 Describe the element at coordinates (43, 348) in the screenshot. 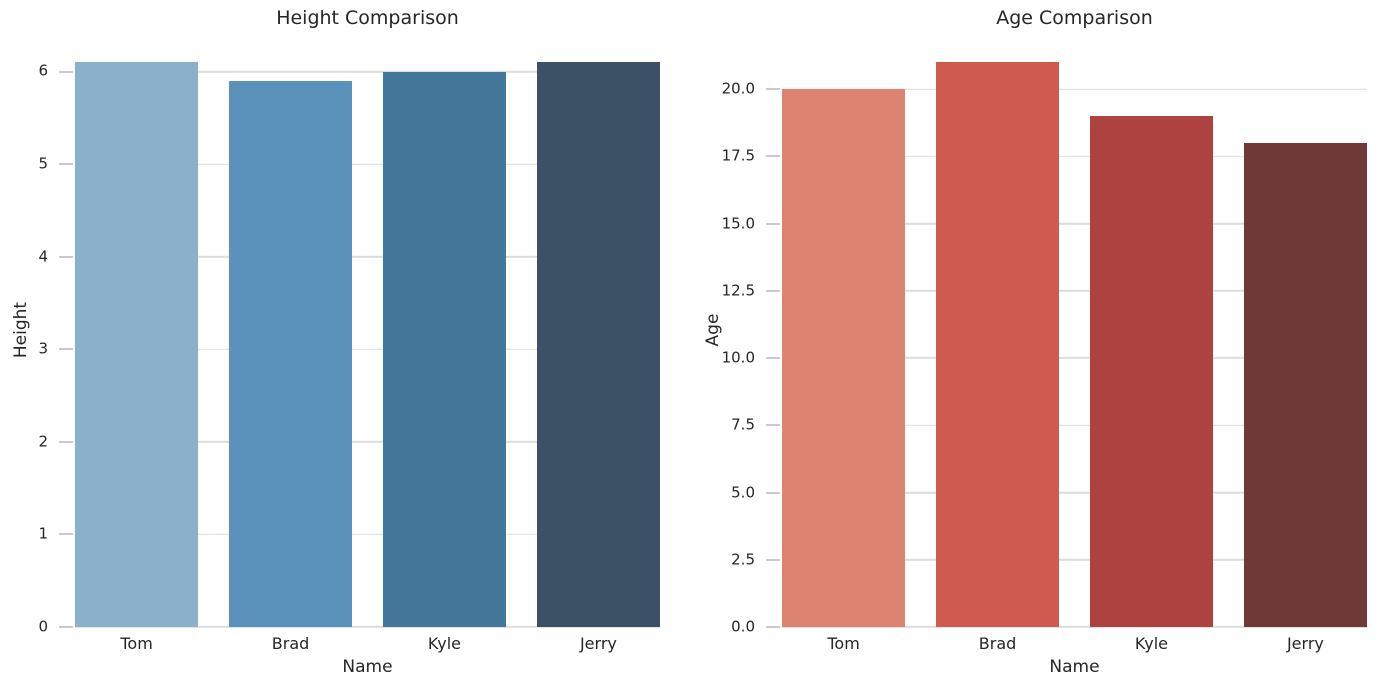

I see `y-tick-label: 3` at that location.